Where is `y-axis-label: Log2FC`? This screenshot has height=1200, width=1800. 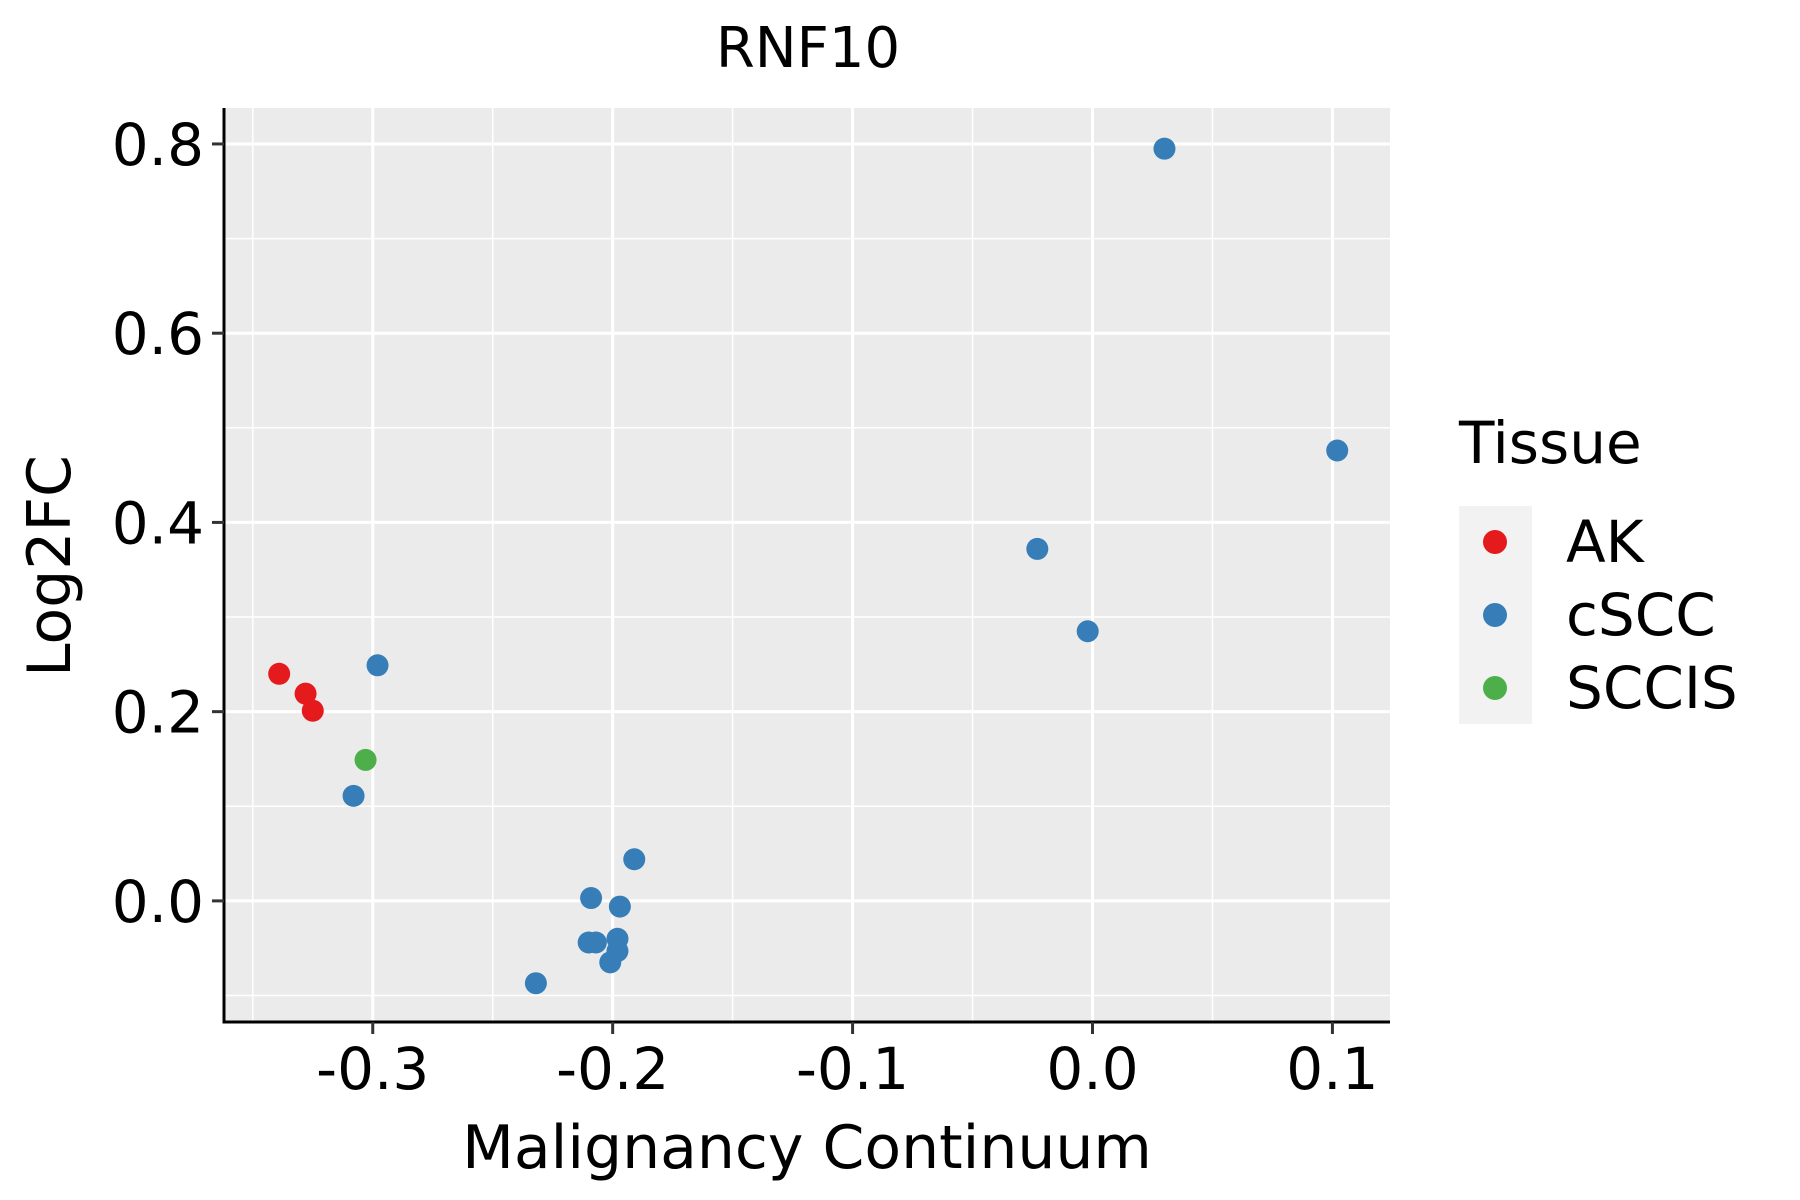
y-axis-label: Log2FC is located at coordinates (50, 566).